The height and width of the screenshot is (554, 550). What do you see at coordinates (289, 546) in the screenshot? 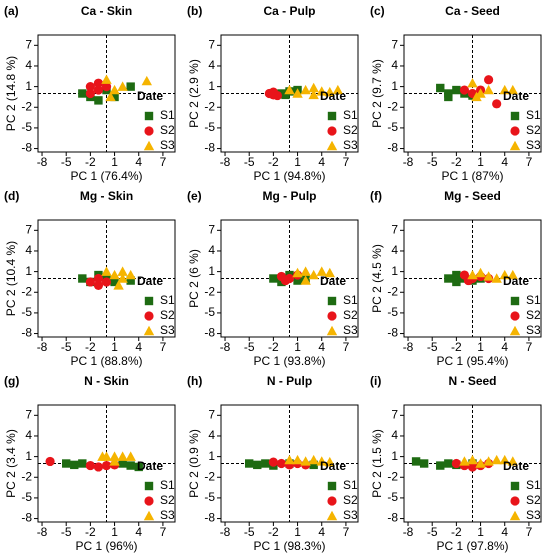
I see `x-axis-label: PC 1 (98.3%)` at bounding box center [289, 546].